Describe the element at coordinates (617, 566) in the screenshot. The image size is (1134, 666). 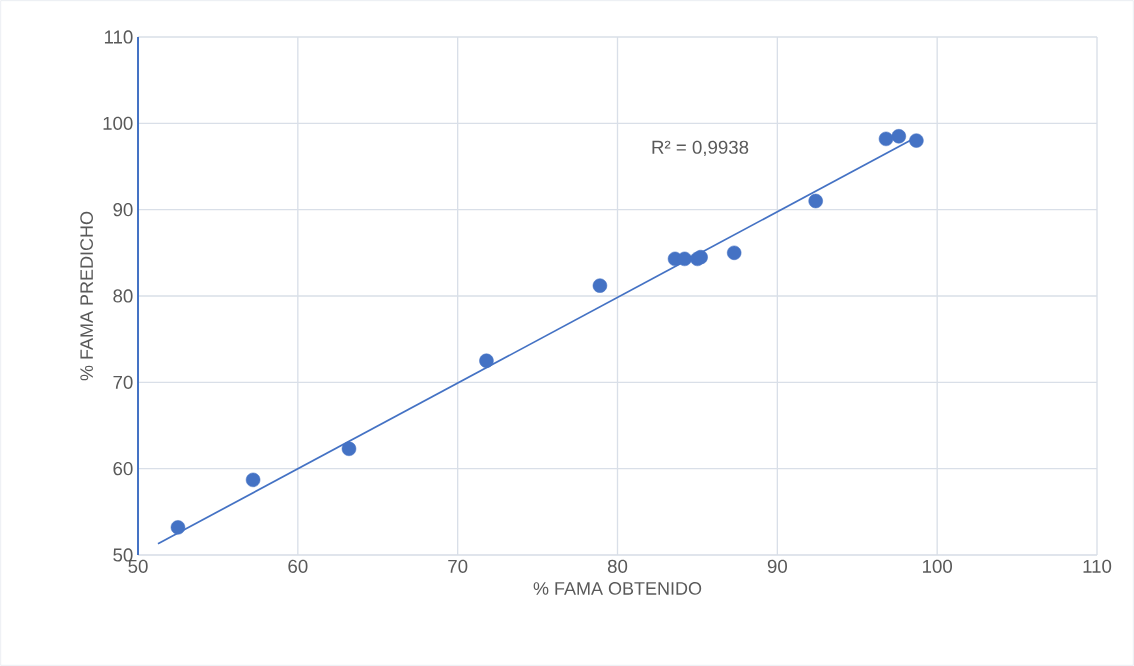
I see `x-tick-label: 80` at that location.